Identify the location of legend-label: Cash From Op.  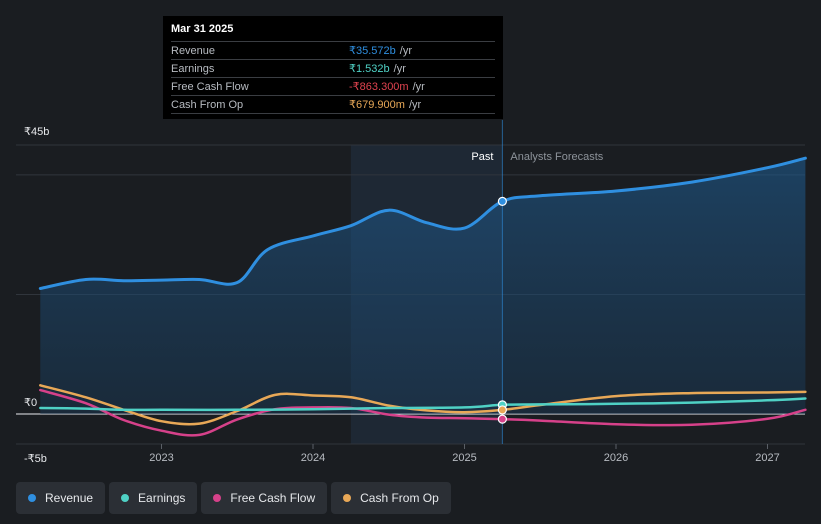
(399, 498).